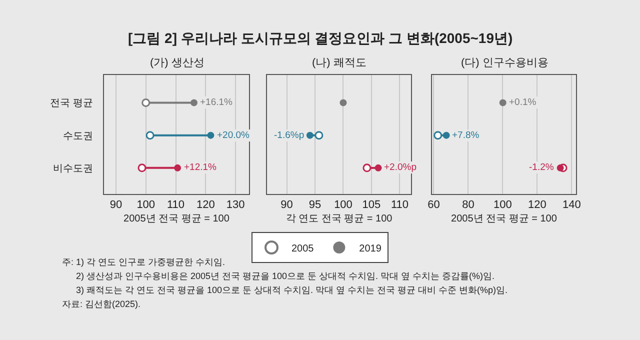 The image size is (640, 340). Describe the element at coordinates (217, 102) in the screenshot. I see `annotation: +16.1%` at that location.